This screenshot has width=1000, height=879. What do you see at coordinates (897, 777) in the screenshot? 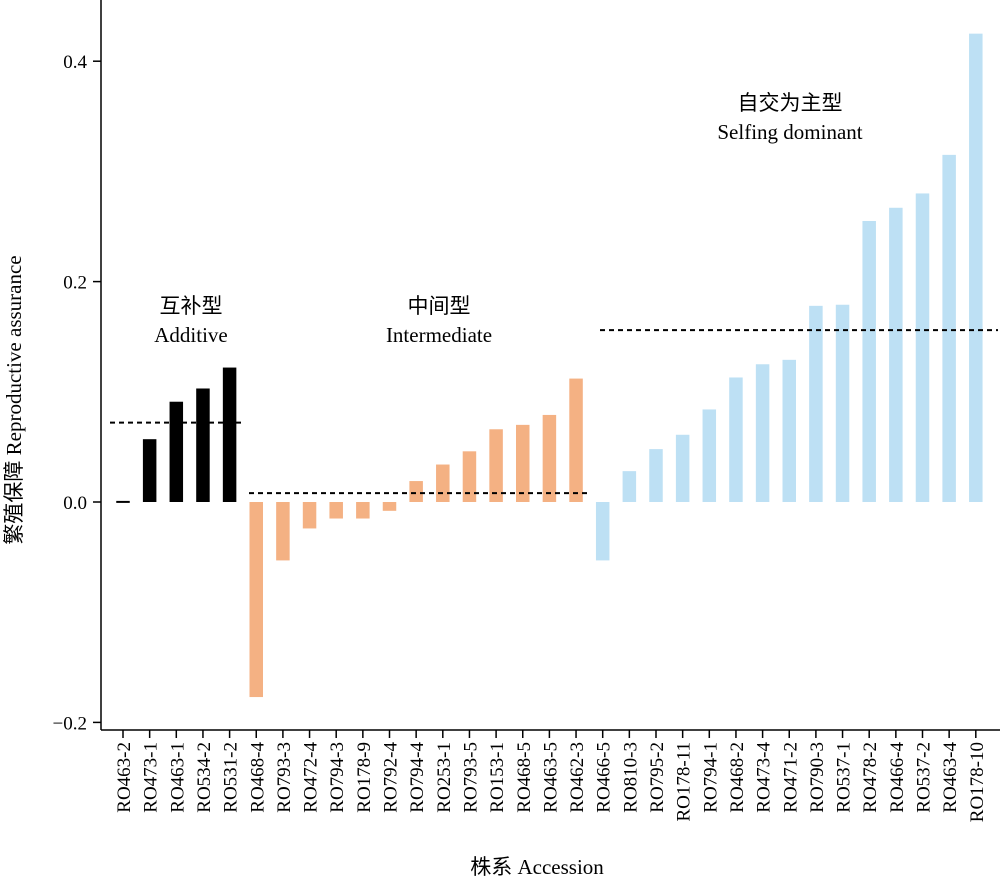
I see `x-tick-label: RO466-4` at bounding box center [897, 777].